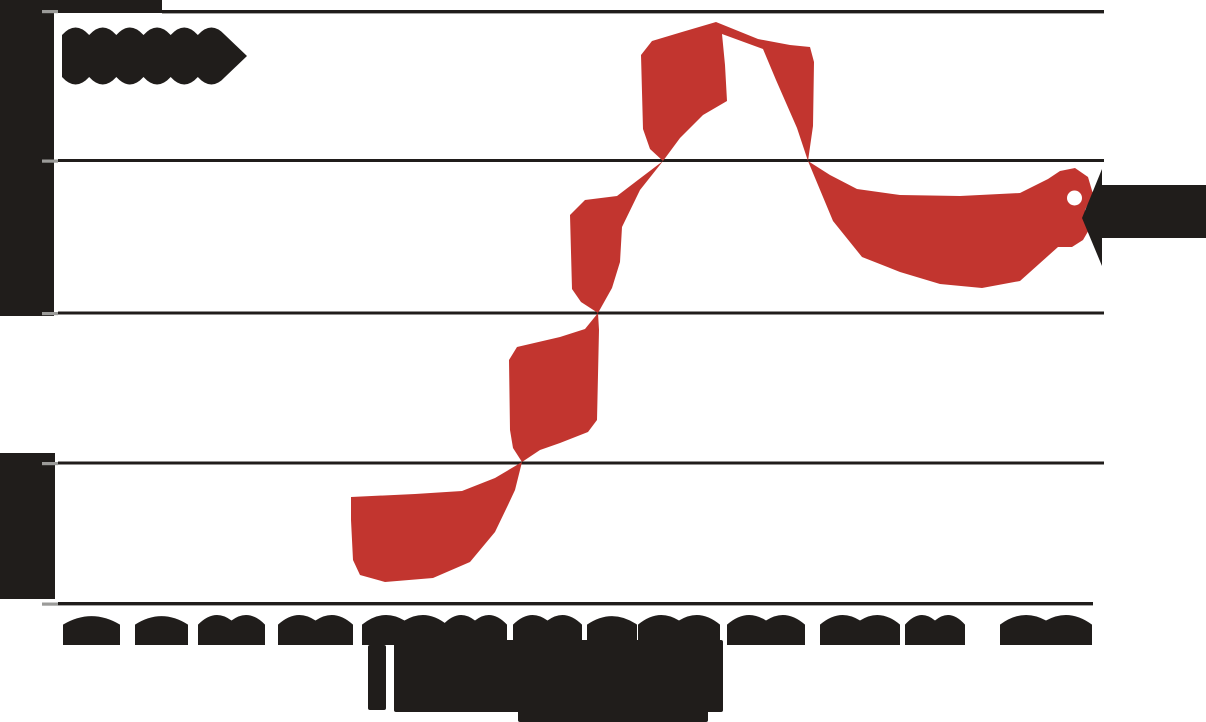 The height and width of the screenshot is (722, 1206). I want to click on x-axis-label-blobs, so click(577, 629).